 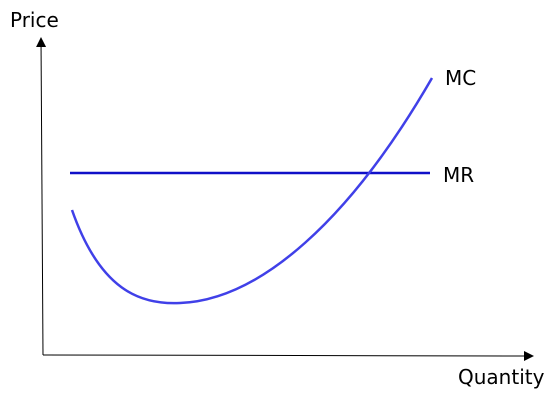 I want to click on x-axis-label: Quantity, so click(x=501, y=377).